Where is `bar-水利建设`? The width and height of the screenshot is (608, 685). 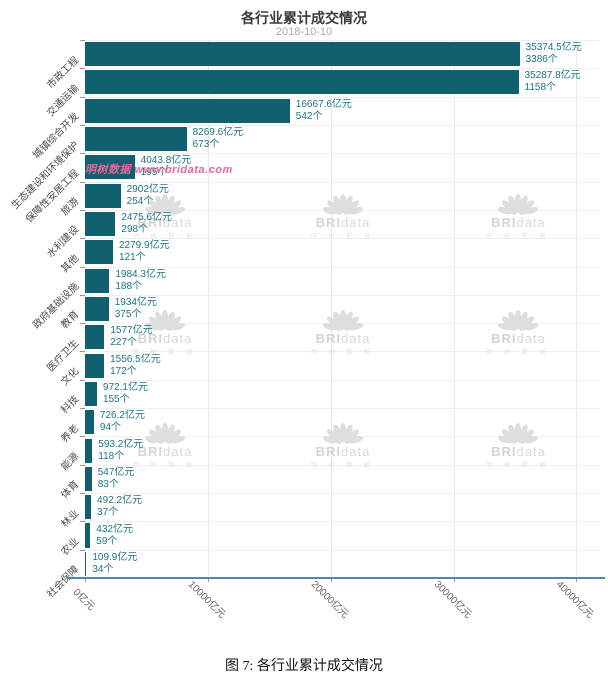 bar-水利建设 is located at coordinates (100, 224).